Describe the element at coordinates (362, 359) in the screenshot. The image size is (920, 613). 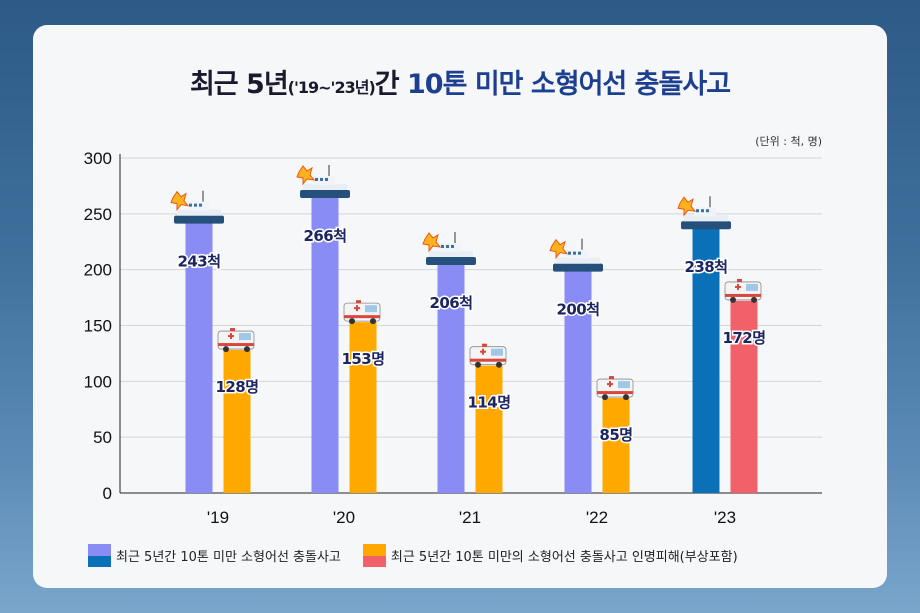
I see `data-label-casualties: 153명` at that location.